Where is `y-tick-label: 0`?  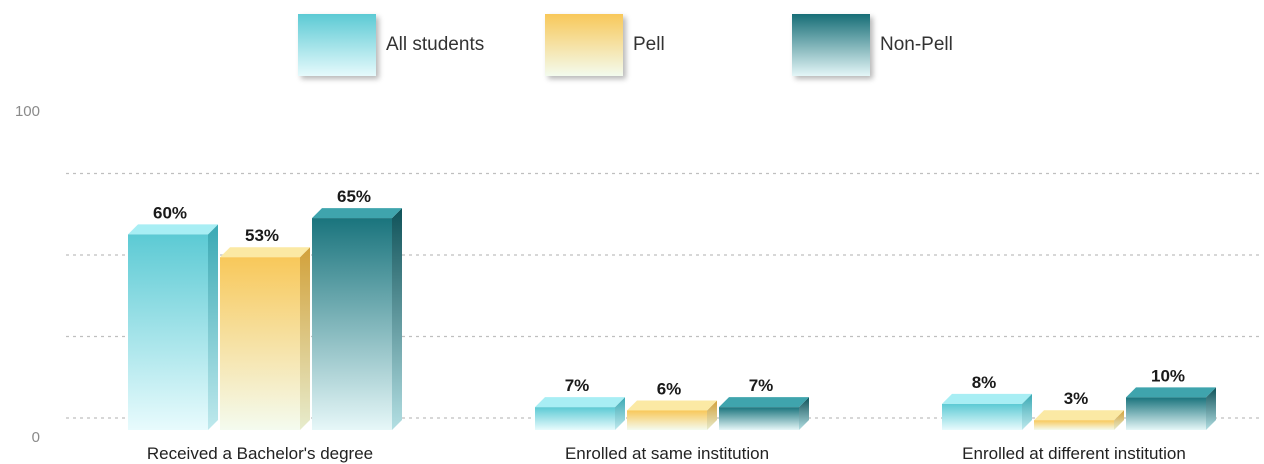
y-tick-label: 0 is located at coordinates (36, 437).